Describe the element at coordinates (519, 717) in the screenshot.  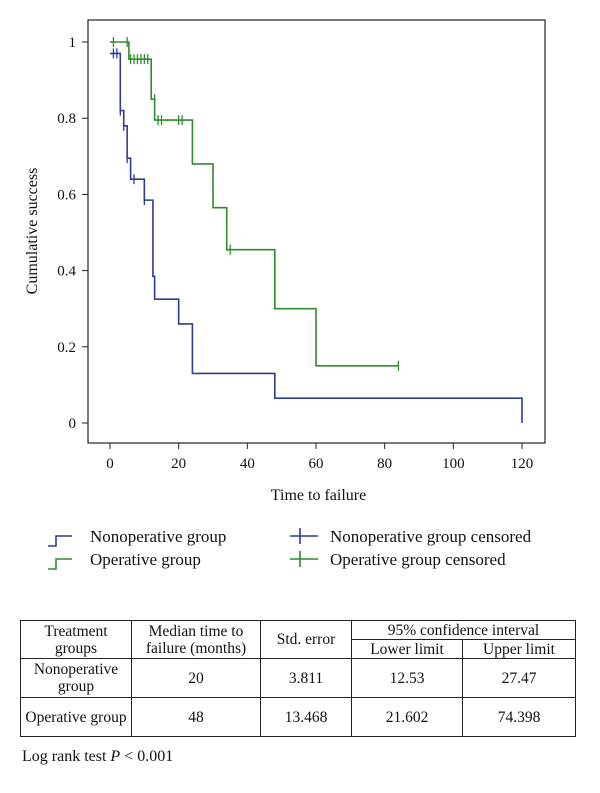
I see `cell-upper: 74.398` at that location.